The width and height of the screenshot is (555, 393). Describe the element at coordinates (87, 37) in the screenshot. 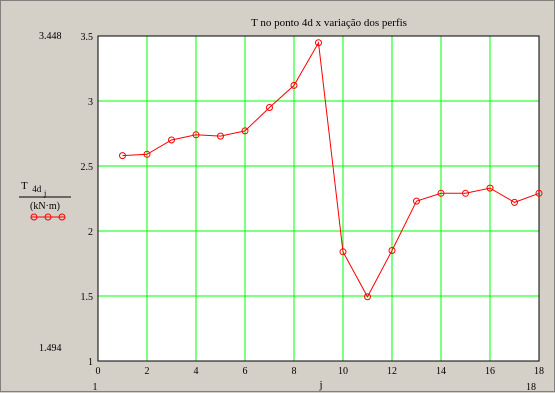

I see `y-tick-label: 3.5` at that location.